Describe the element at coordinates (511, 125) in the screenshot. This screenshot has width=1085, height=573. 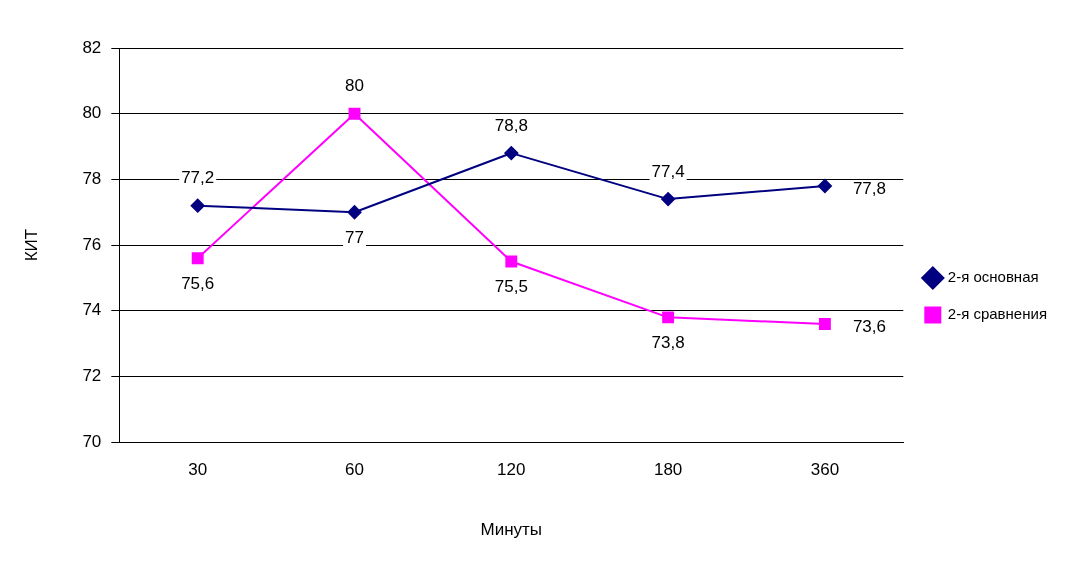
I see `data-label: 78,8` at that location.